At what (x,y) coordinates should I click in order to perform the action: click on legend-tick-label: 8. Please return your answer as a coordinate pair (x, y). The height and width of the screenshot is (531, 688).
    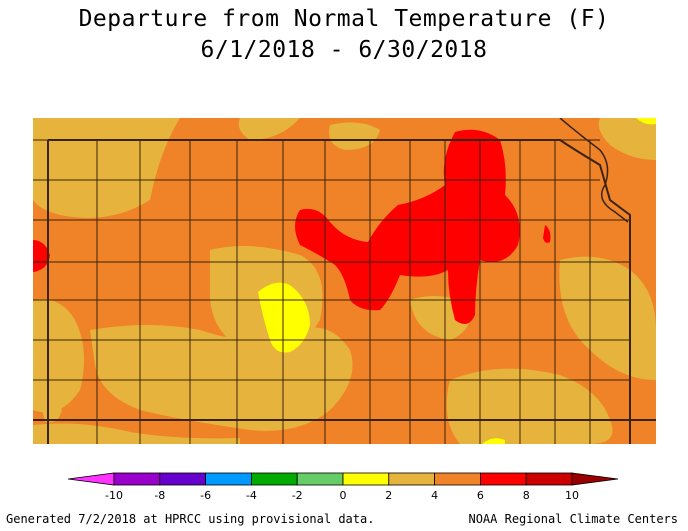
    Looking at the image, I should click on (526, 495).